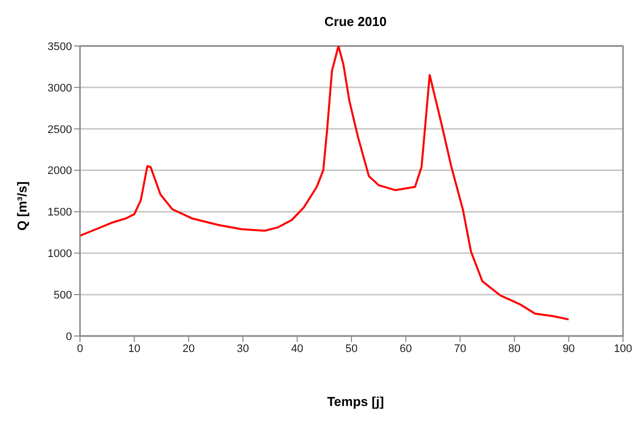  I want to click on x-tick-label: 0, so click(80, 348).